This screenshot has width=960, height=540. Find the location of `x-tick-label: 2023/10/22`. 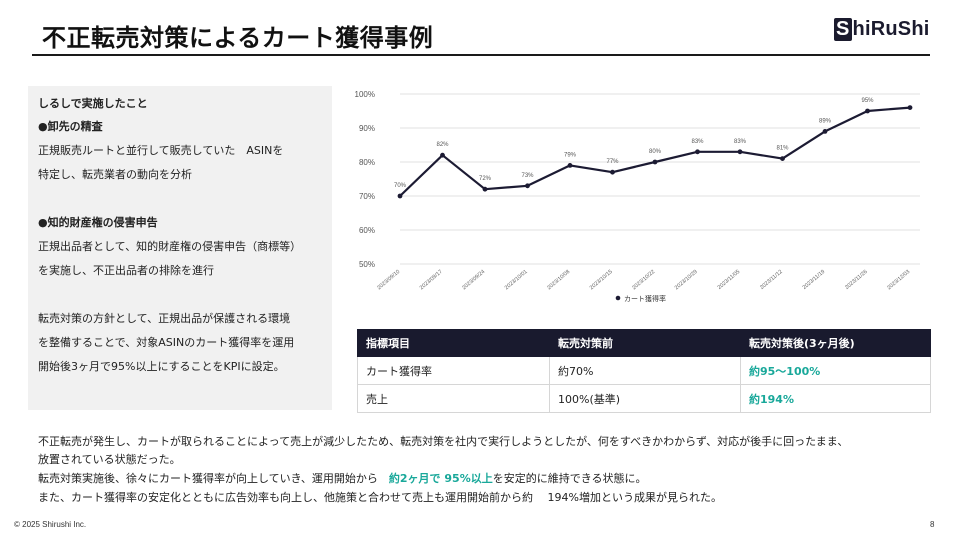

x-tick-label: 2023/10/22 is located at coordinates (643, 280).